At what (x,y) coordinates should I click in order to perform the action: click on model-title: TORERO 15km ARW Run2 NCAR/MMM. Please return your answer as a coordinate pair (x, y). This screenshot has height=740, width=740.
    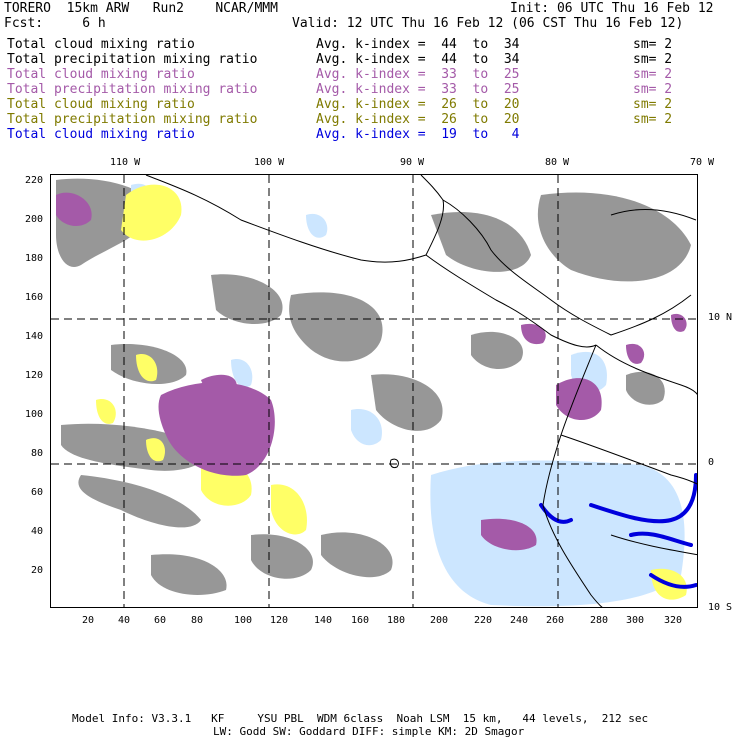
    Looking at the image, I should click on (141, 8).